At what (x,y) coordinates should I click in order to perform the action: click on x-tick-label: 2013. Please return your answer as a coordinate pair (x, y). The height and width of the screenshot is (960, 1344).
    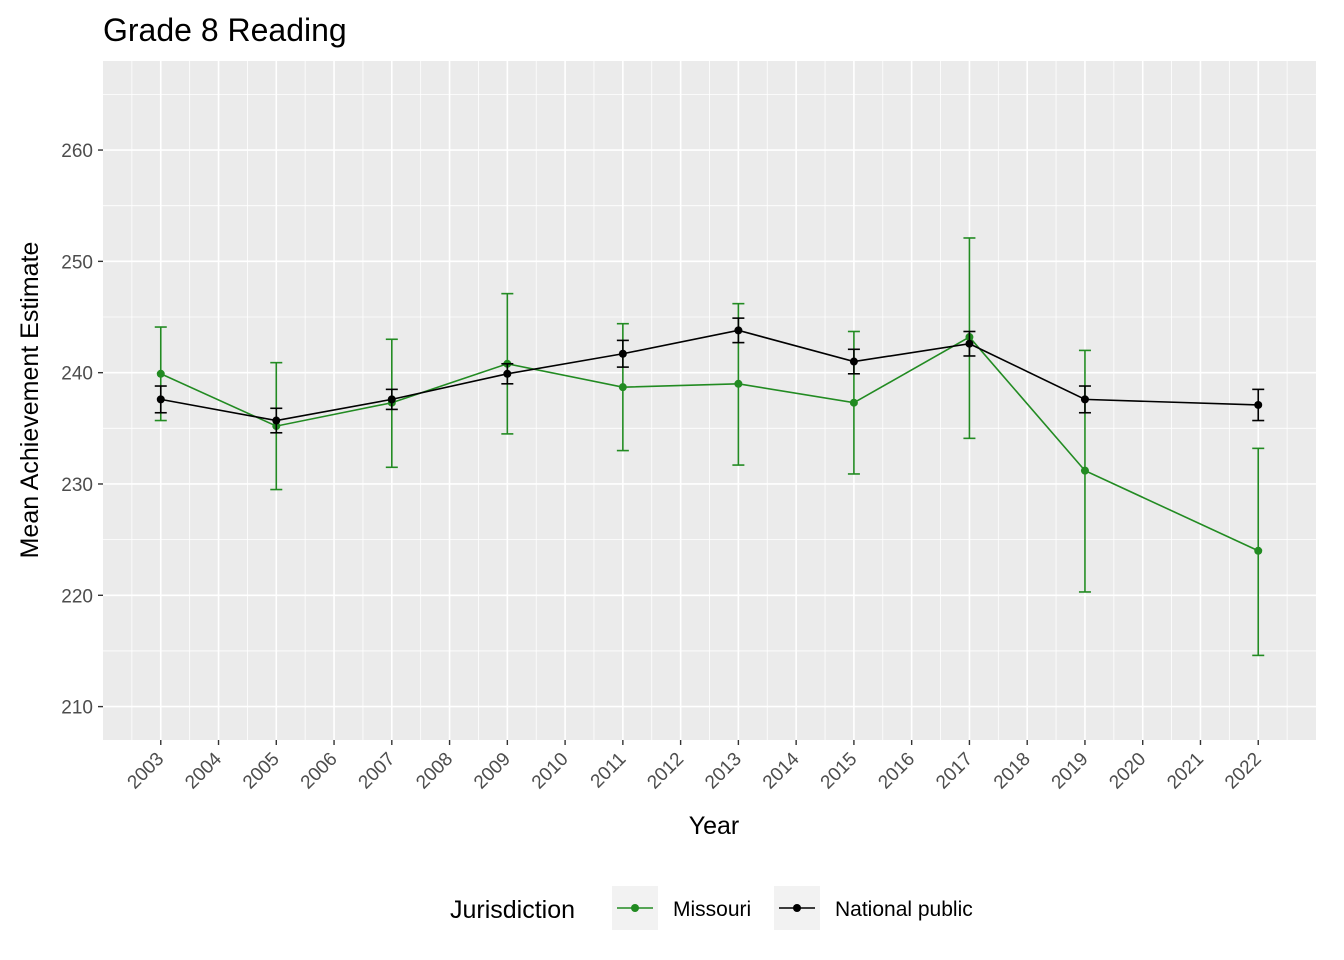
    Looking at the image, I should click on (723, 771).